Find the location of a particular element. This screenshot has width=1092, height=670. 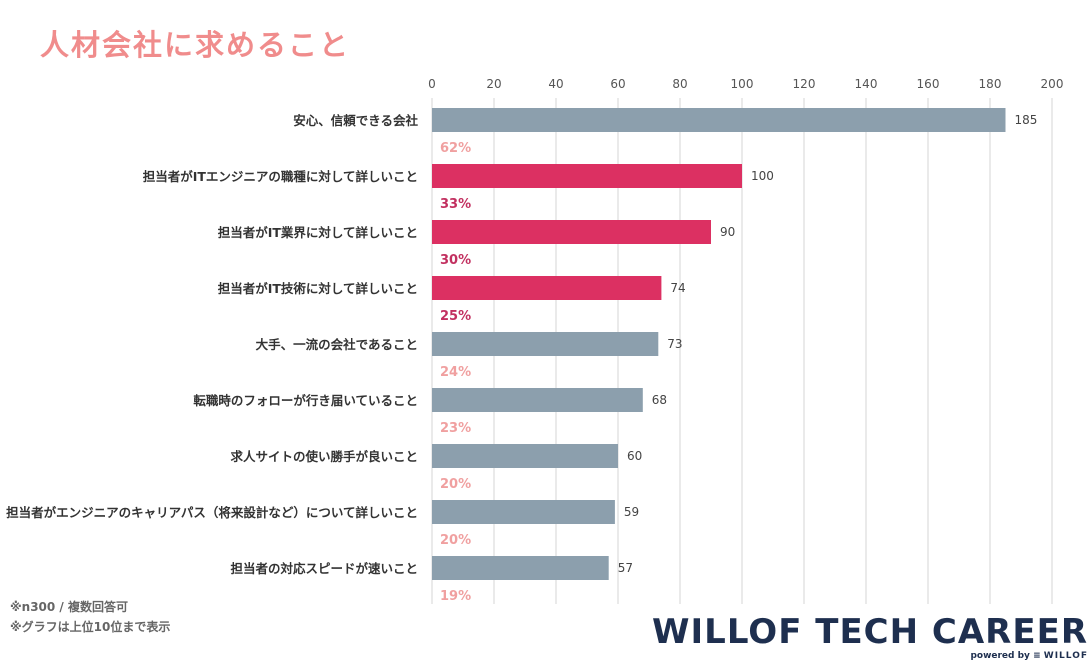

tick-label: 160 is located at coordinates (928, 84).